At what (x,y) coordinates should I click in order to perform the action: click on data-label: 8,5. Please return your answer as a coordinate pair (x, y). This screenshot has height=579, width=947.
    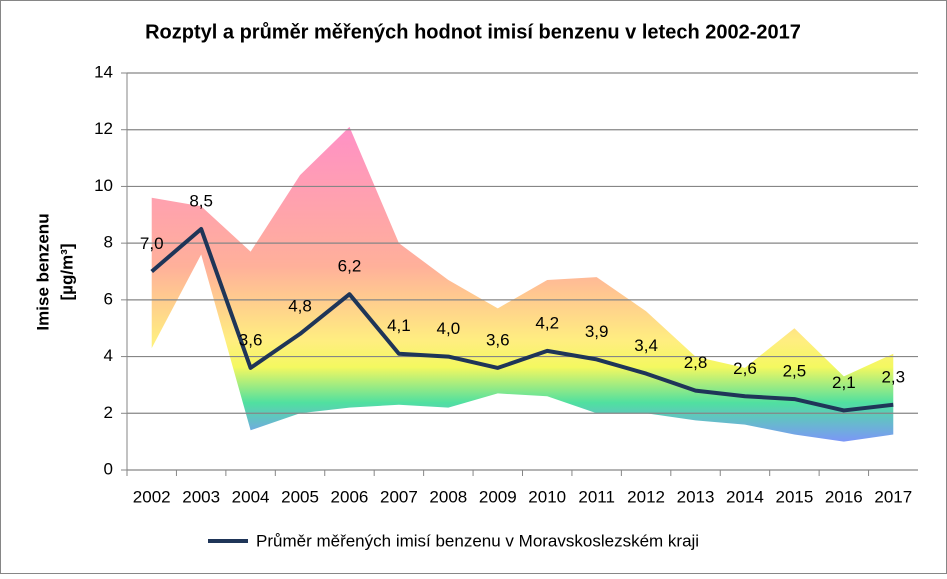
    Looking at the image, I should click on (201, 200).